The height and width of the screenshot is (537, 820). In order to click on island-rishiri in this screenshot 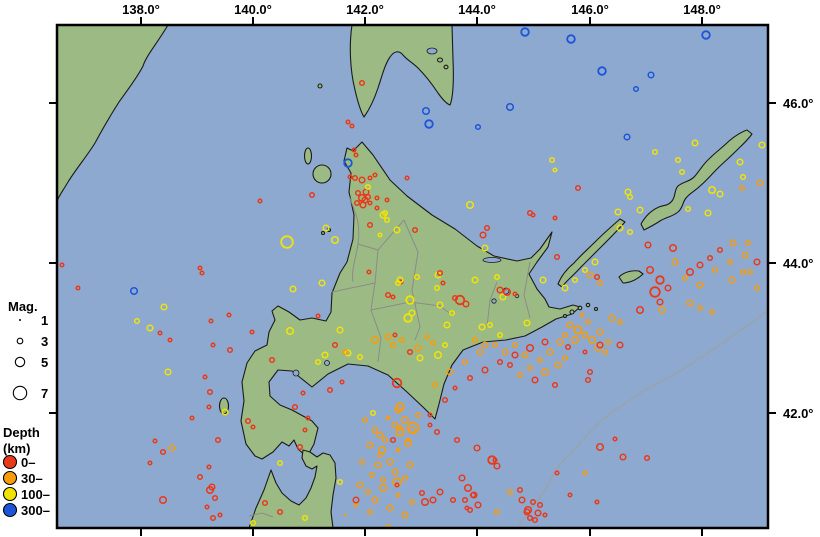, I will do `click(322, 174)`.